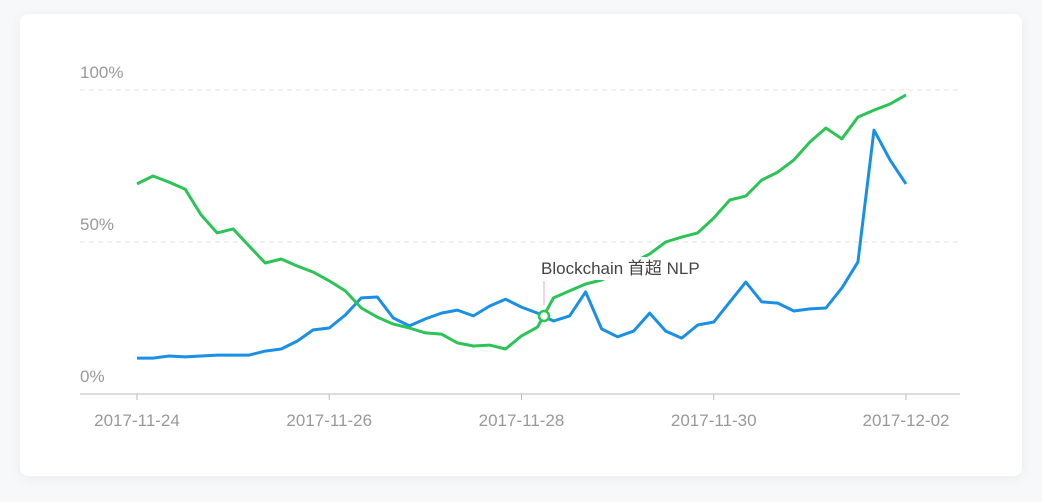  I want to click on x-tick-label: 2017-11-28, so click(522, 420).